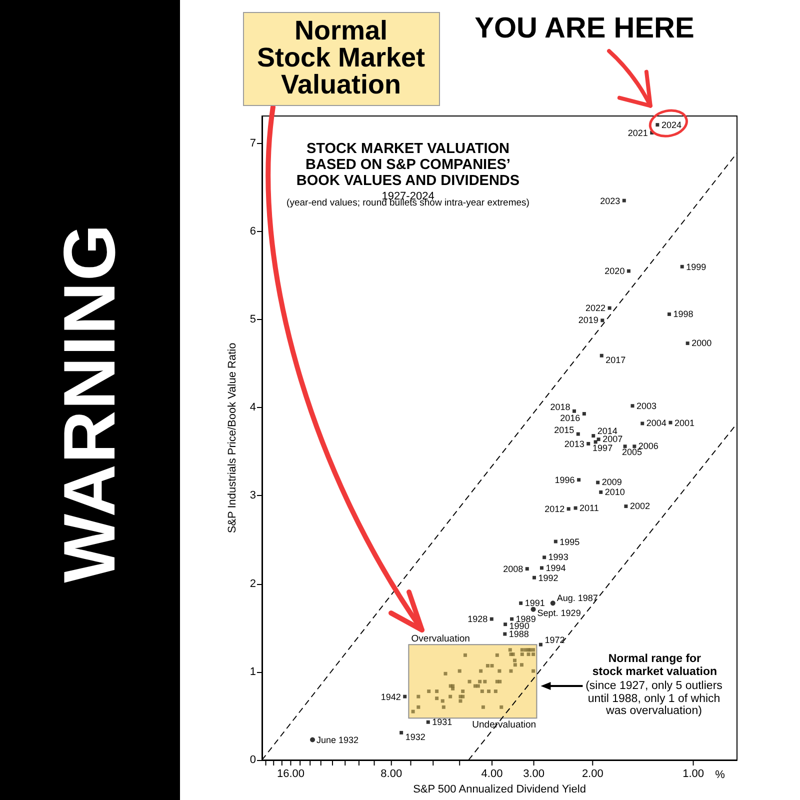 The height and width of the screenshot is (800, 800). Describe the element at coordinates (391, 774) in the screenshot. I see `x-tick-label: 8.00` at that location.